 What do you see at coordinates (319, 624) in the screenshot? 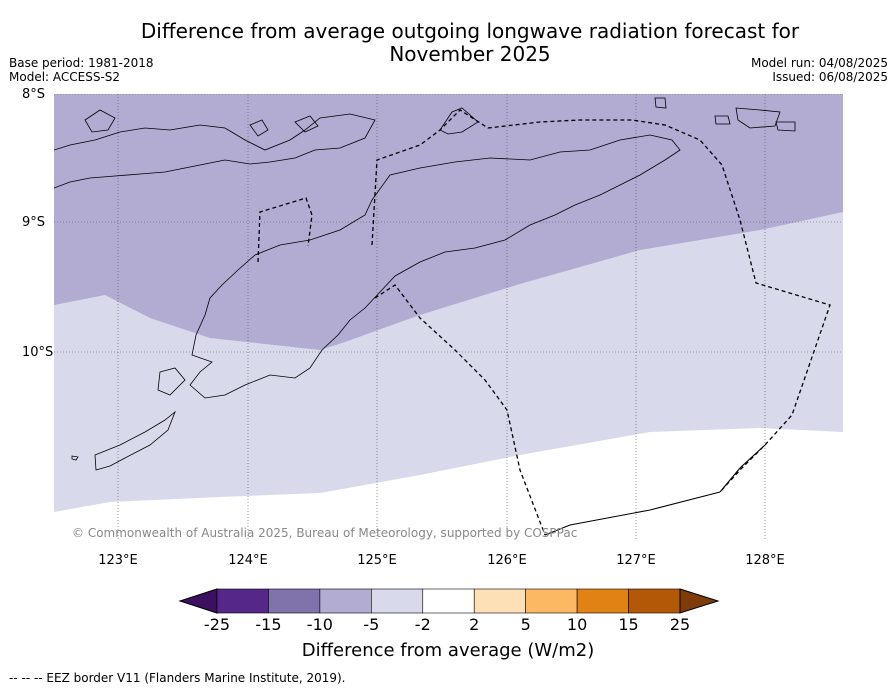
I see `colorbar-tick-label: -10` at bounding box center [319, 624].